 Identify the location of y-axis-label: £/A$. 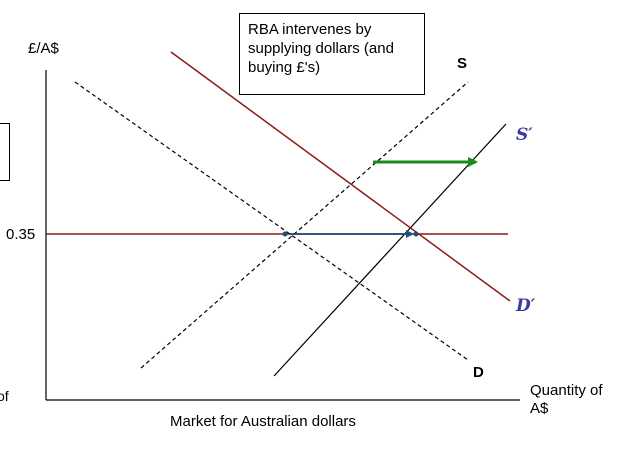
(44, 48).